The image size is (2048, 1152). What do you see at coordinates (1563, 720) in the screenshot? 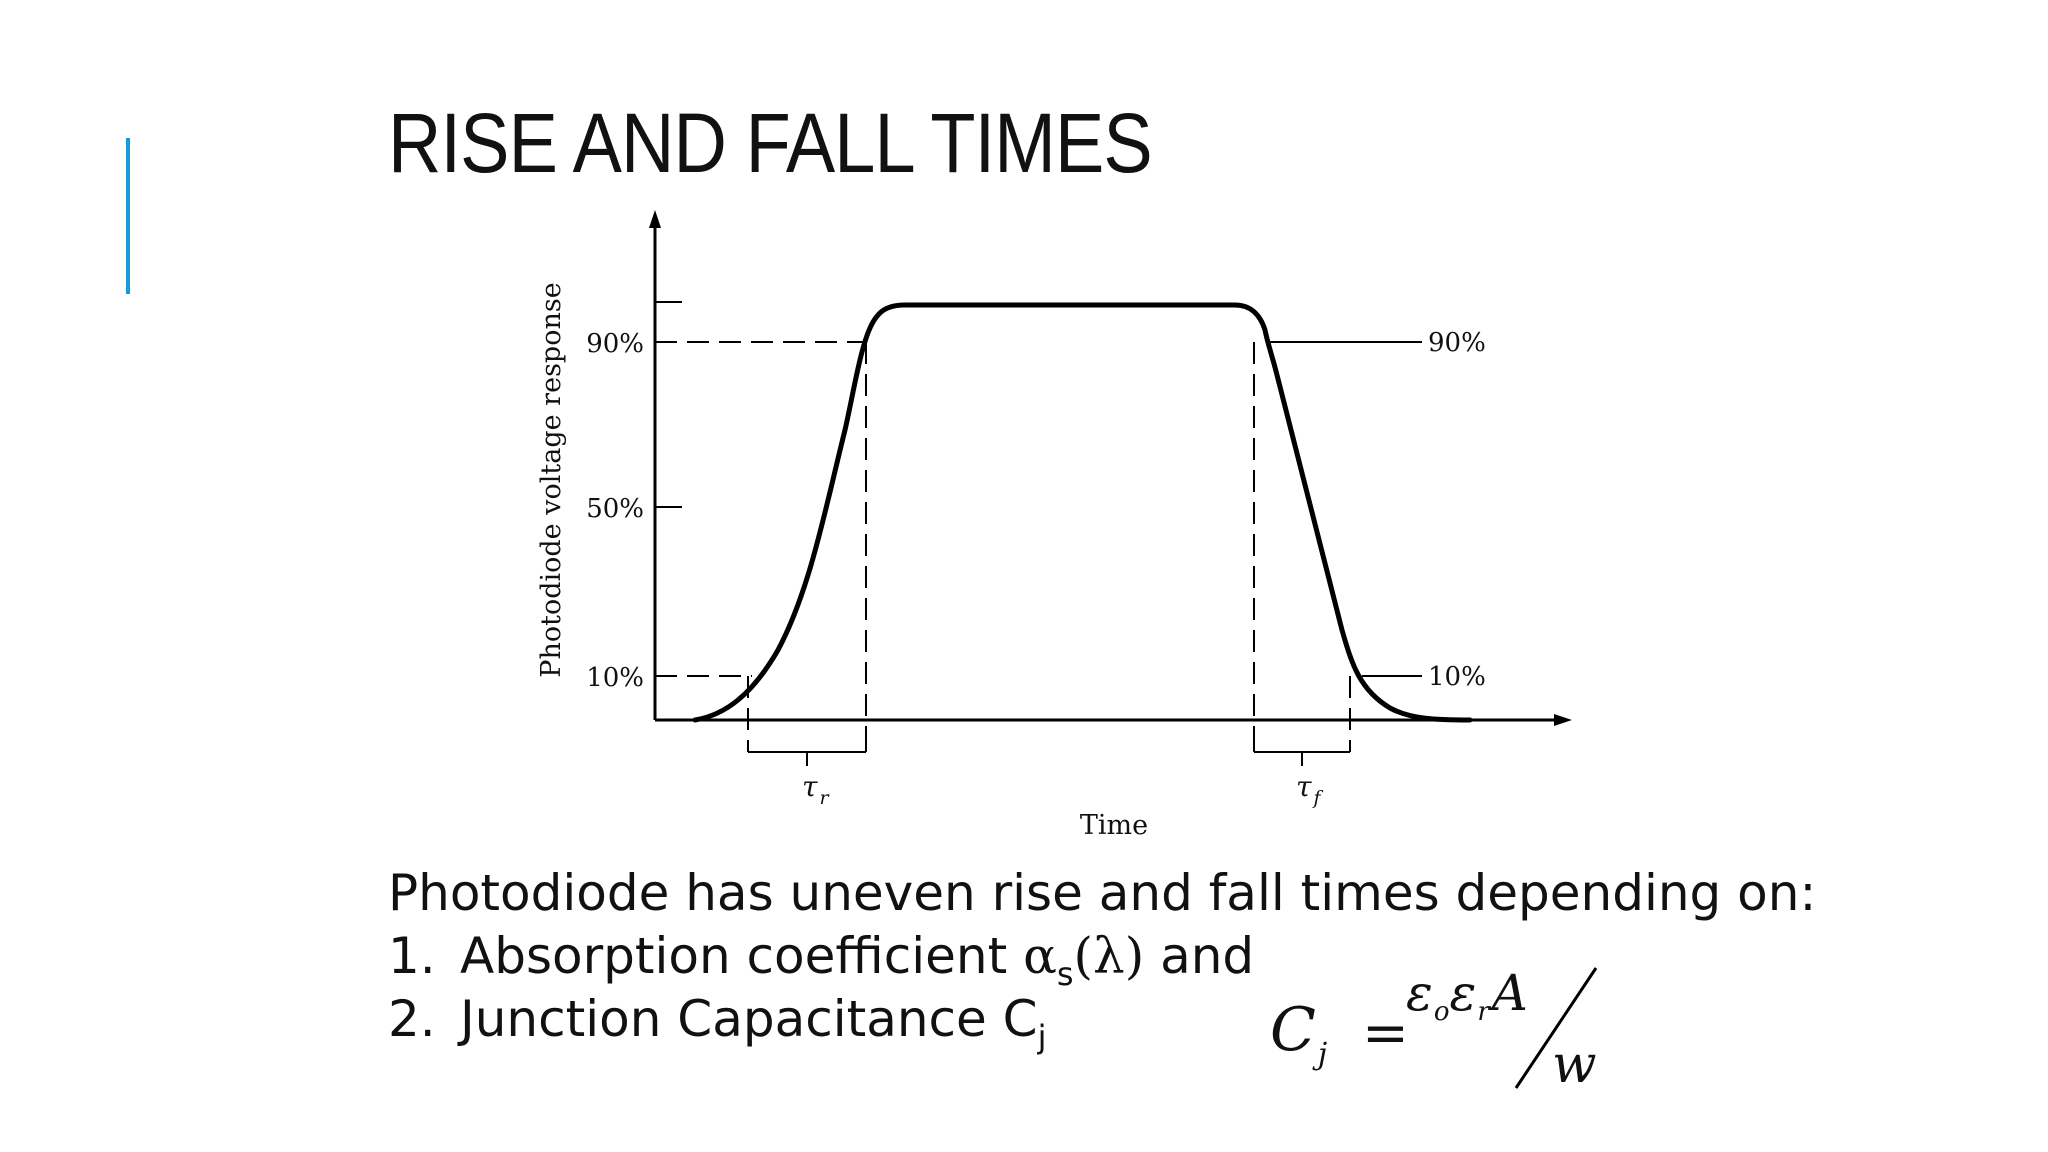
I see `x-axis-arrow-icon` at bounding box center [1563, 720].